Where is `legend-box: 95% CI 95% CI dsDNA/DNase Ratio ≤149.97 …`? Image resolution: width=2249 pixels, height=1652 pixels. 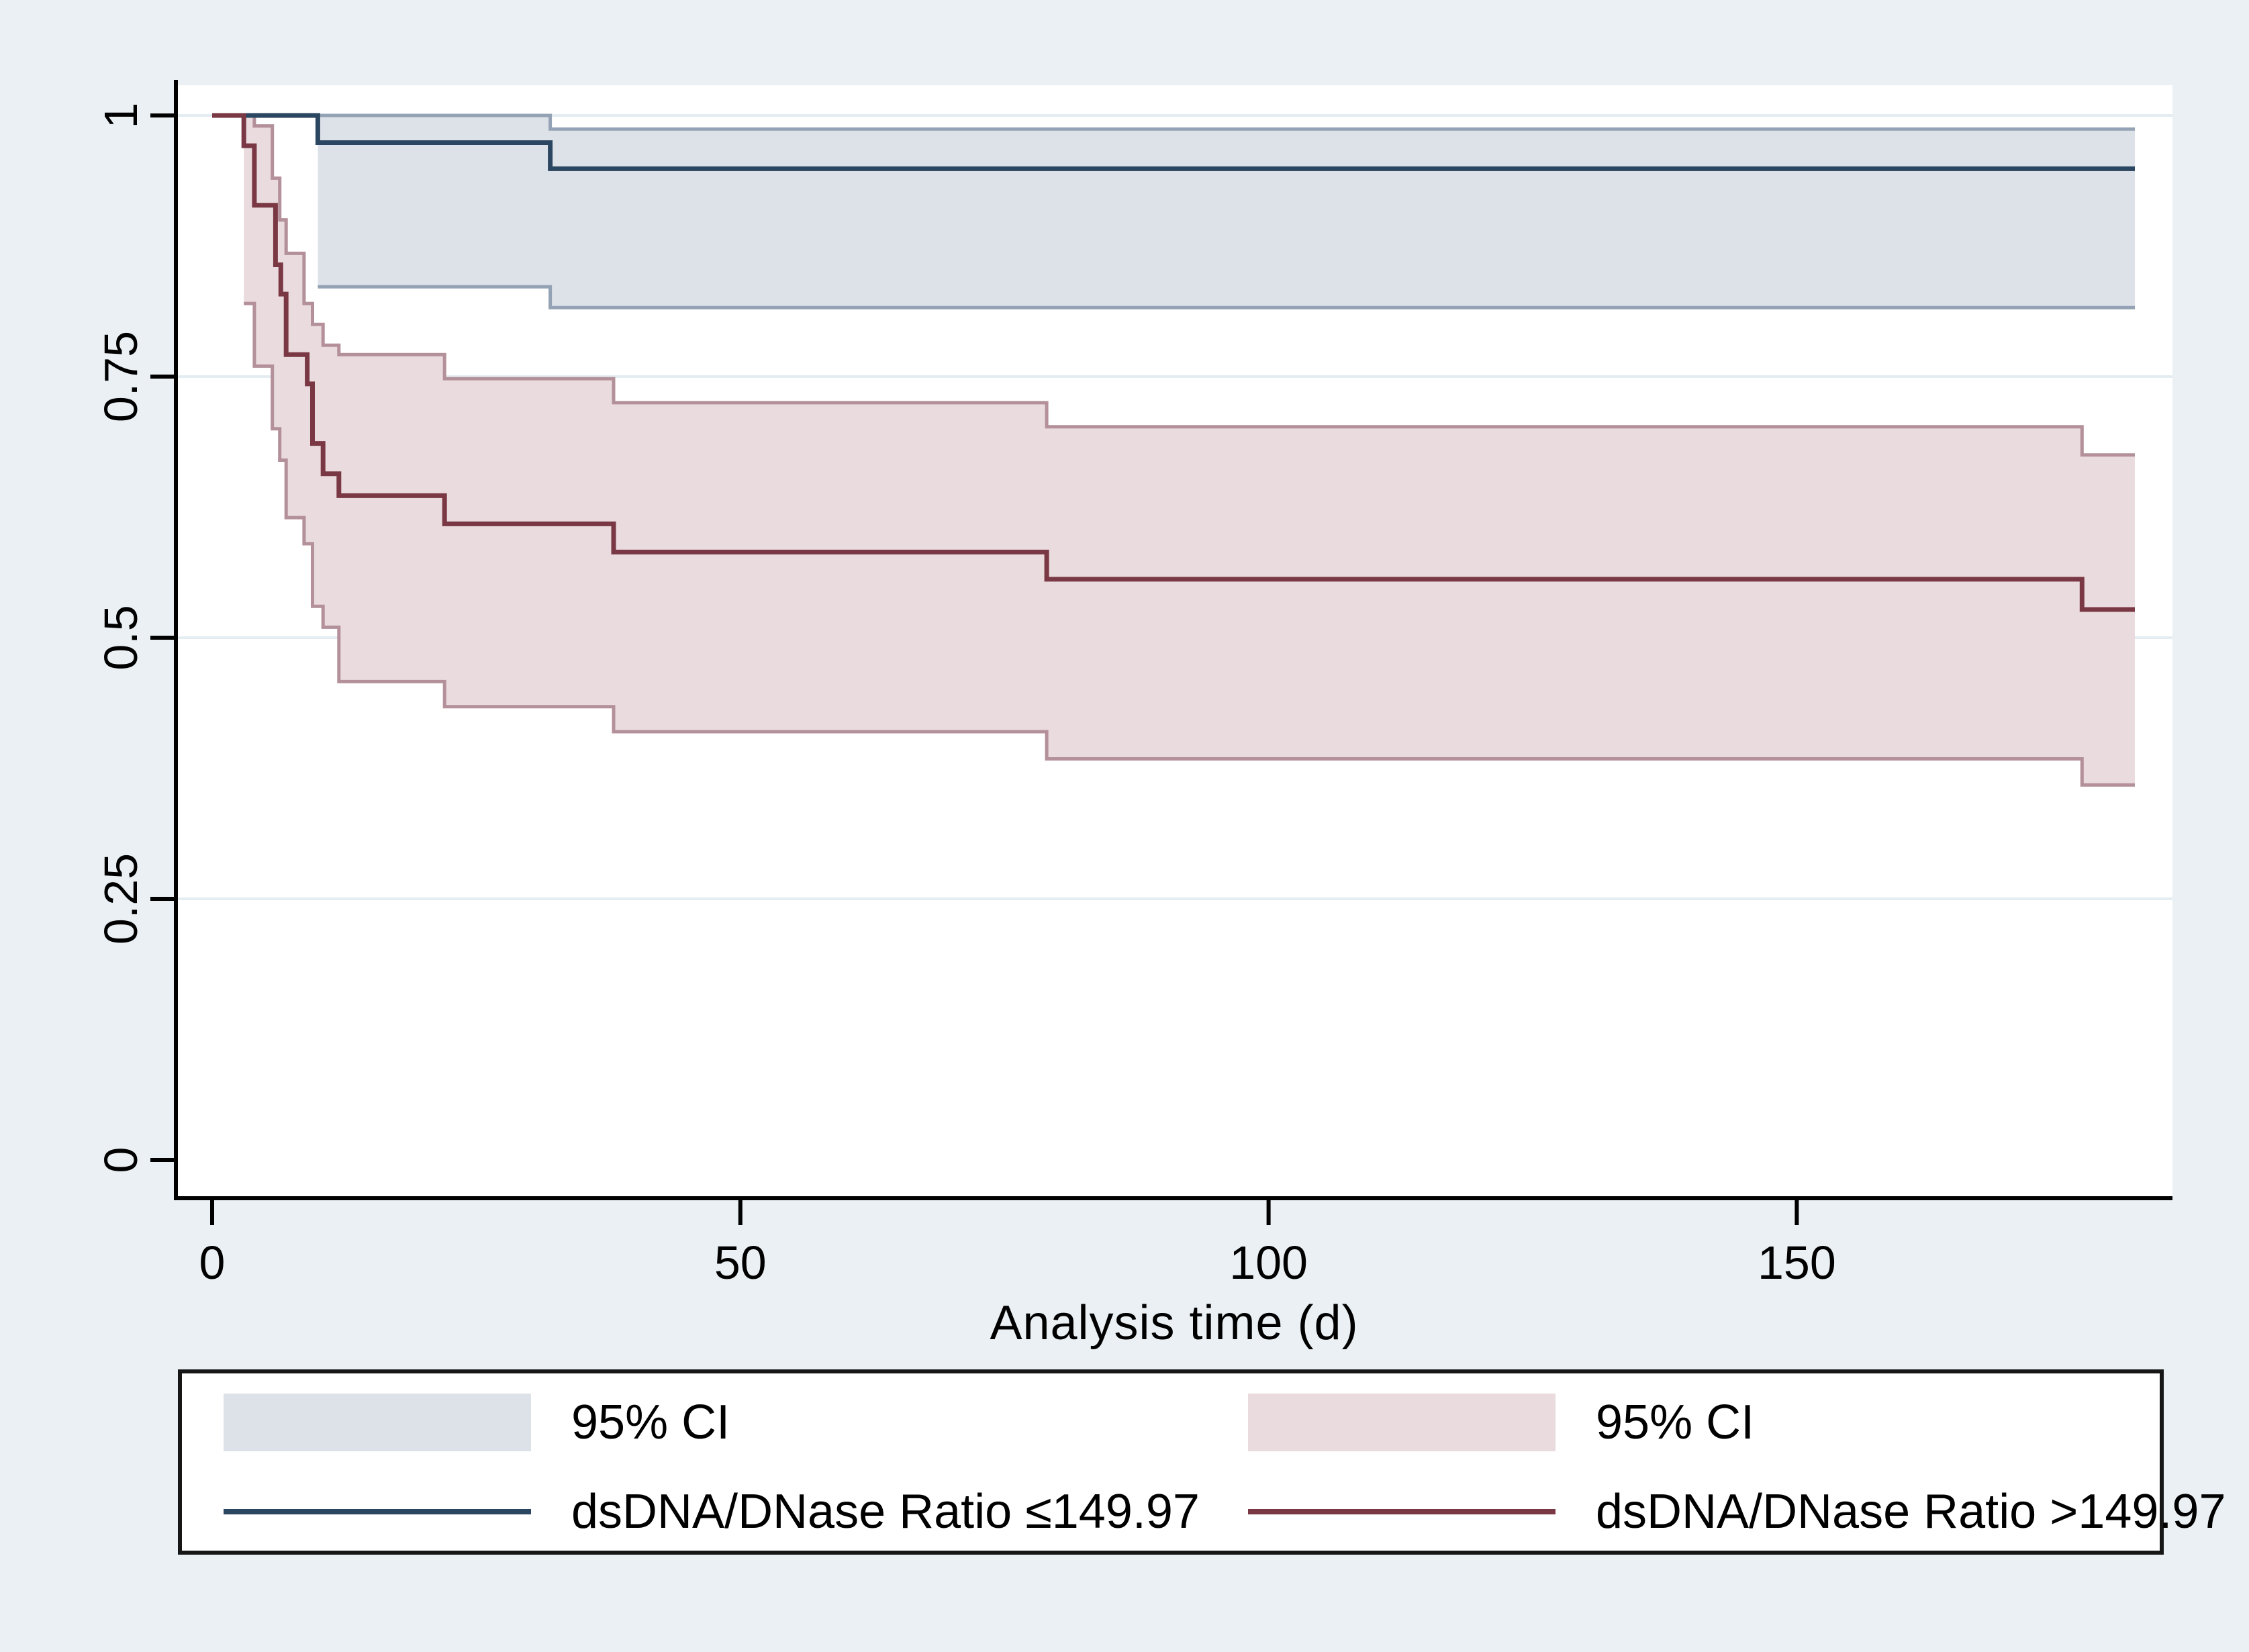
legend-box: 95% CI 95% CI dsDNA/DNase Ratio ≤149.97 … is located at coordinates (1202, 1462).